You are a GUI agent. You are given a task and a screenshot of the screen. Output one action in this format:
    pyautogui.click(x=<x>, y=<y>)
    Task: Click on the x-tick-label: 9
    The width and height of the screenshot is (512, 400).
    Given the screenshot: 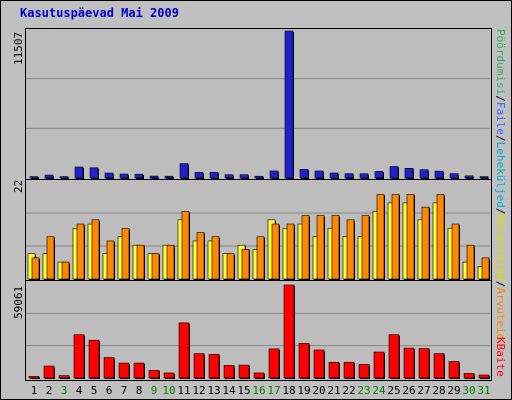 What is the action you would take?
    pyautogui.click(x=154, y=390)
    